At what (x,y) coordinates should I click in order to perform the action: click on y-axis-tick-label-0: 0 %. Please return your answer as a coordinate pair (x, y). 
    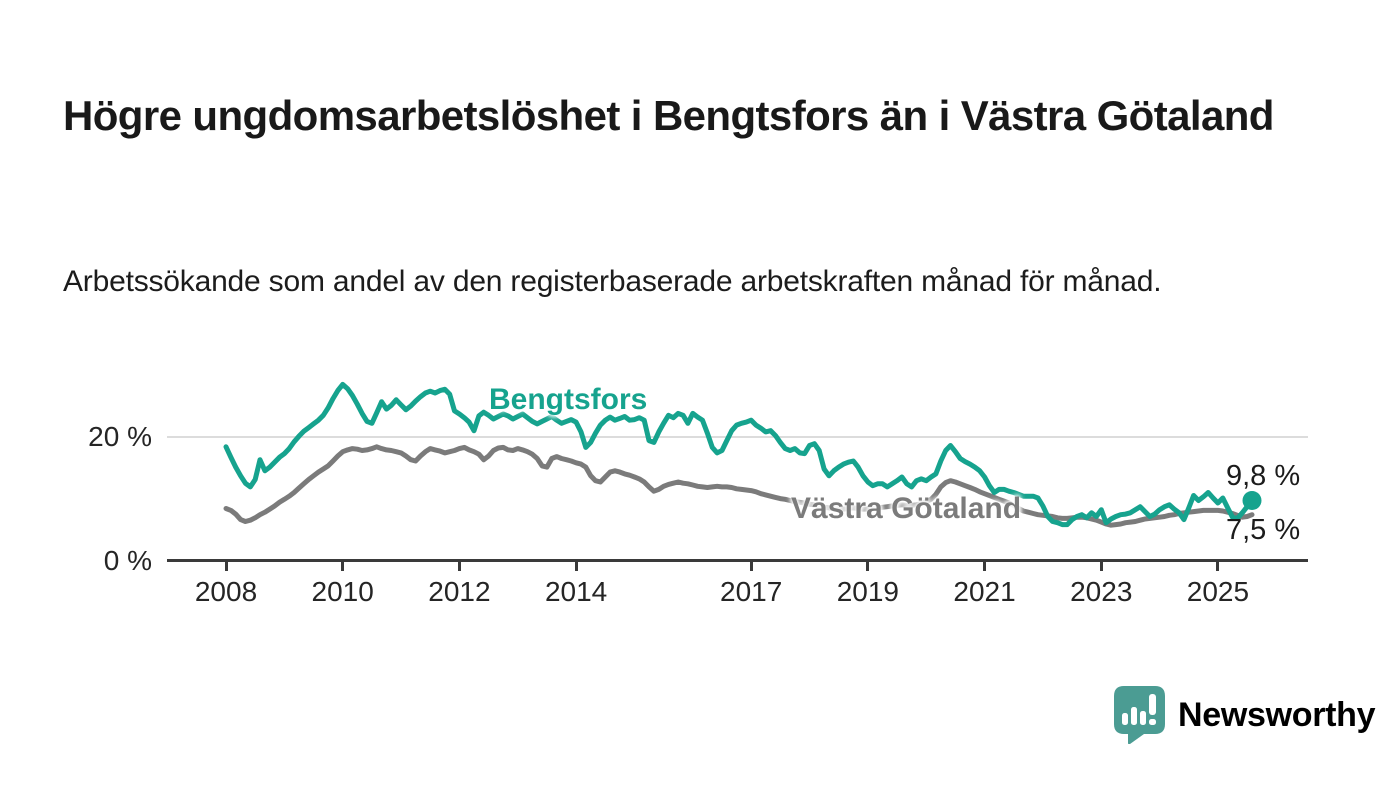
    Looking at the image, I should click on (127, 560).